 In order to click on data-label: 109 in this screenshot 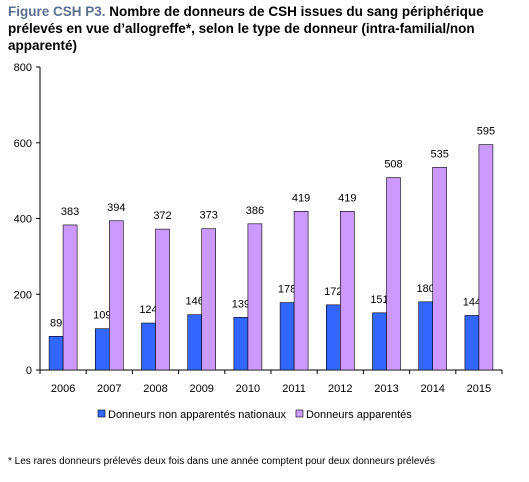, I will do `click(102, 316)`.